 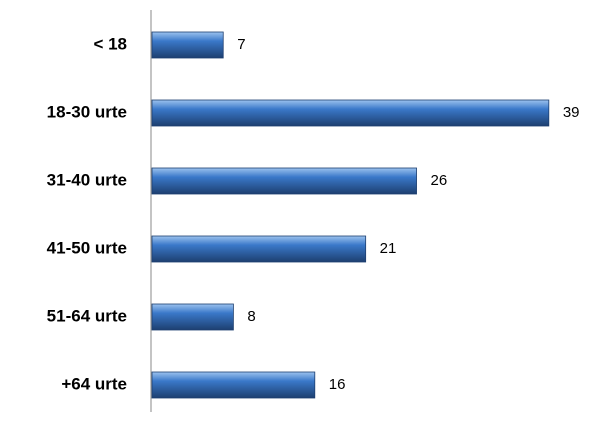 I want to click on data-label: 39, so click(x=571, y=112).